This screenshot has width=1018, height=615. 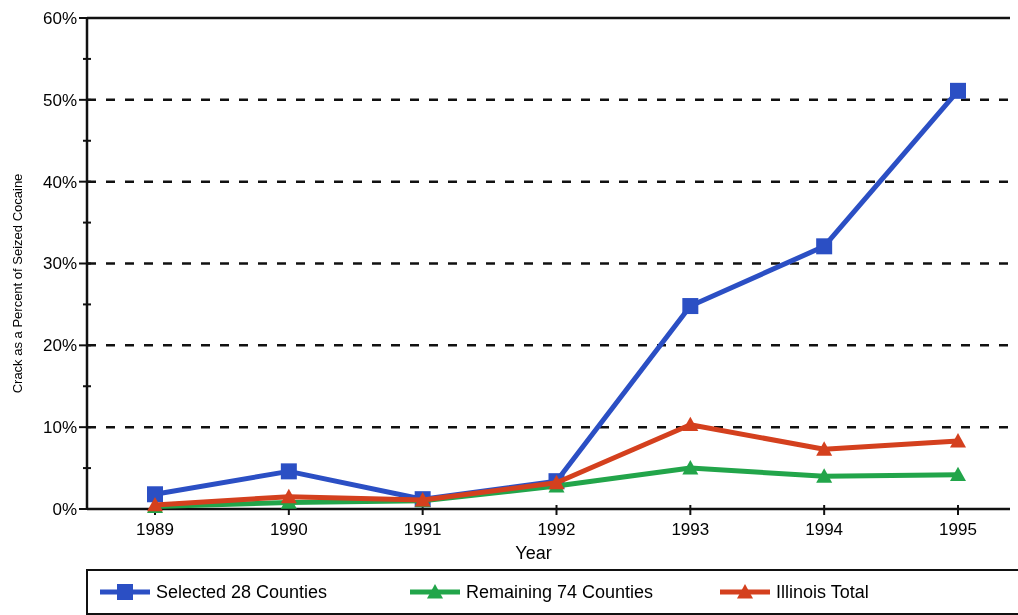 What do you see at coordinates (59, 428) in the screenshot?
I see `y-tick-label: 10%` at bounding box center [59, 428].